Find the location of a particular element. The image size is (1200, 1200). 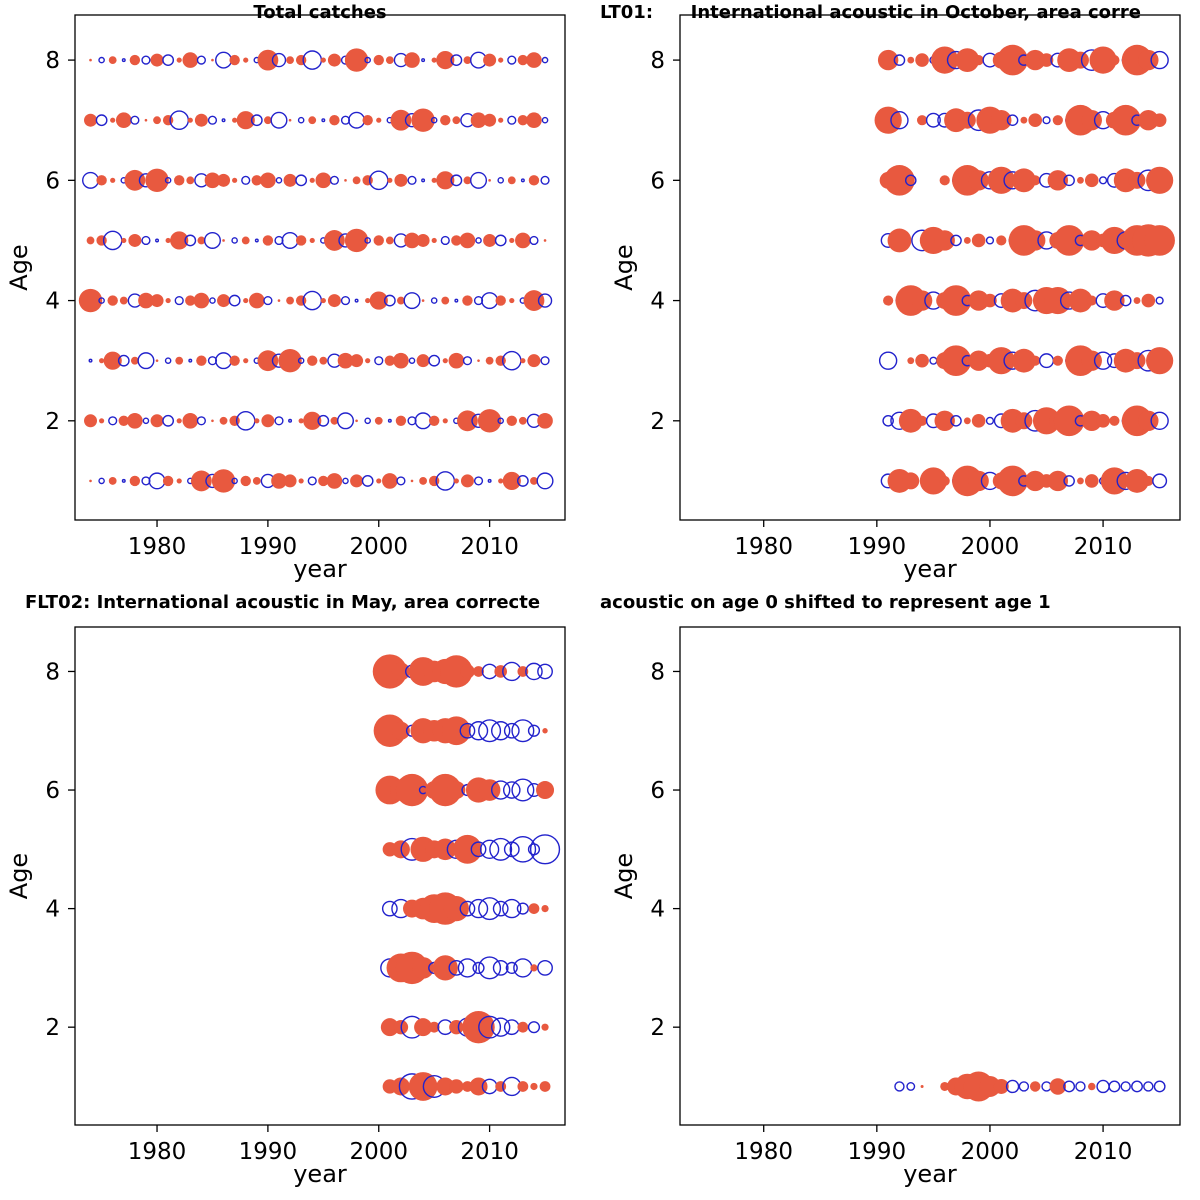

y-axis-label: Age is located at coordinates (624, 267).